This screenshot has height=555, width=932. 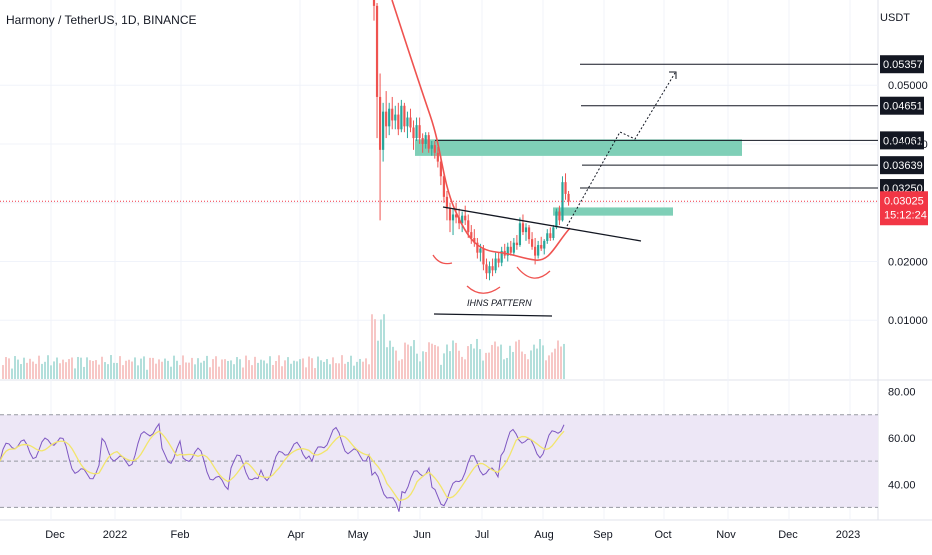 I want to click on candlestick-series, so click(x=471, y=140).